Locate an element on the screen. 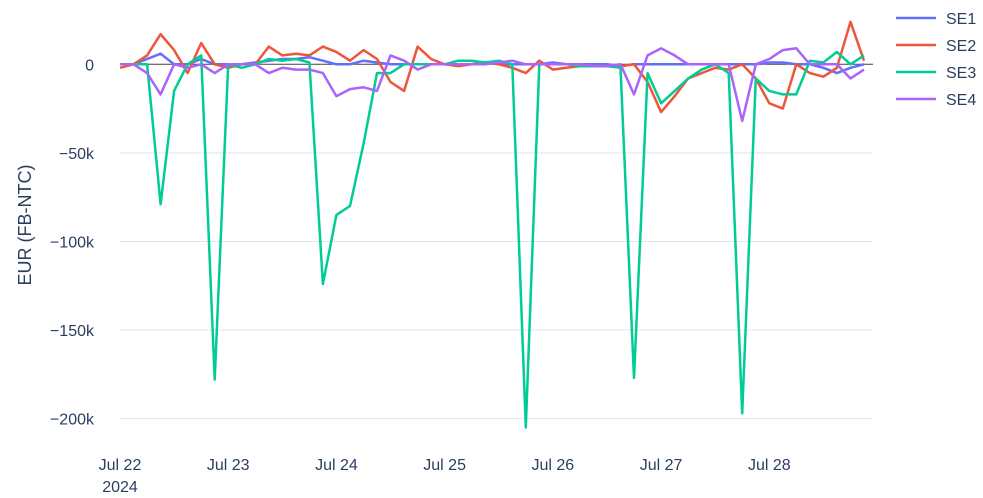 The image size is (983, 498). y-tick-label: −150k is located at coordinates (72, 331).